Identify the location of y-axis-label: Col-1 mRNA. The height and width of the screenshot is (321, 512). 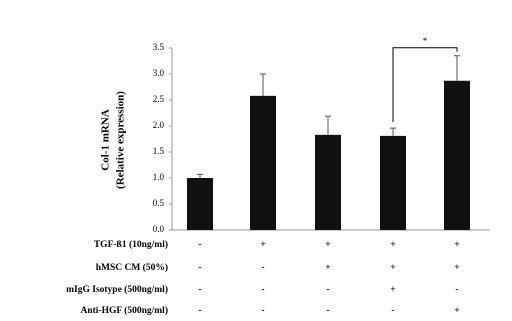
(106, 139).